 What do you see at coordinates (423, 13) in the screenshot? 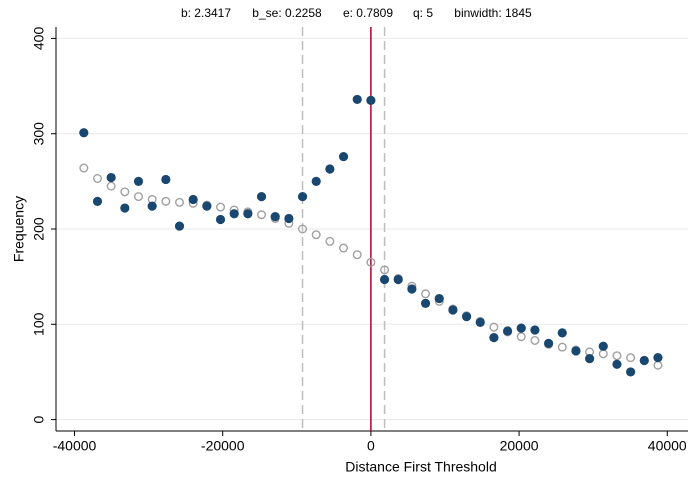
I see `stat-label: q: 5` at bounding box center [423, 13].